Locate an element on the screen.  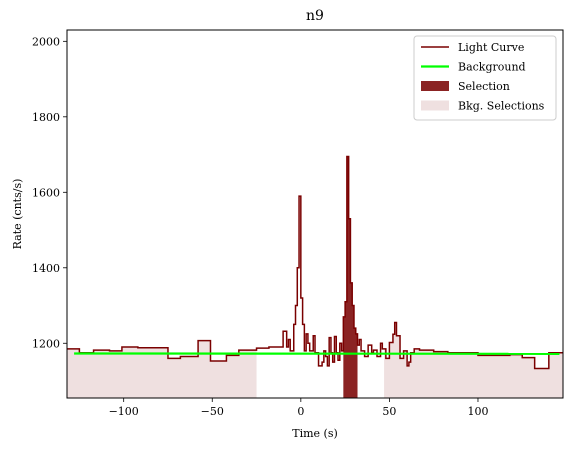
legend-label: Selection is located at coordinates (484, 86).